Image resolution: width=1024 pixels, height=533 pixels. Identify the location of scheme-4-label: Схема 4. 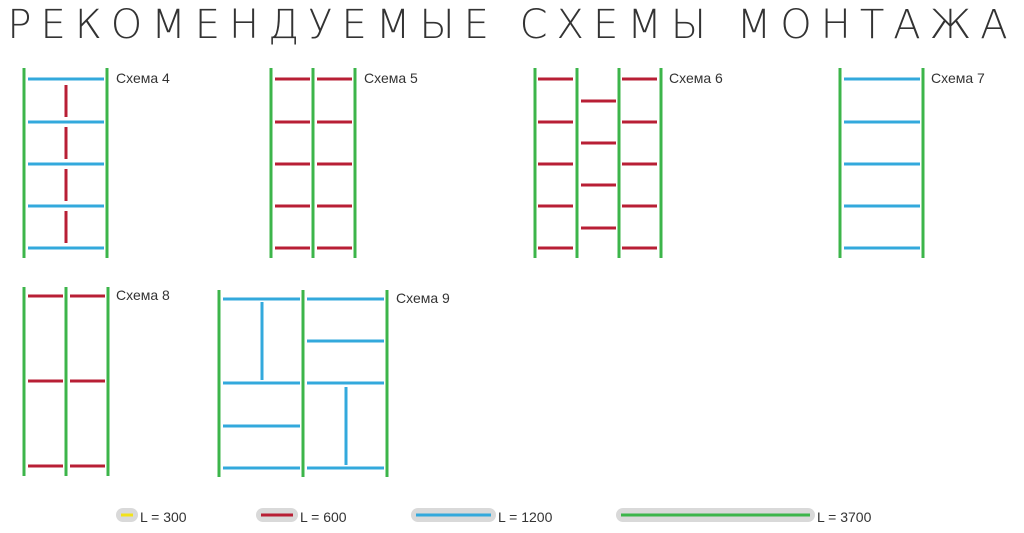
(143, 78).